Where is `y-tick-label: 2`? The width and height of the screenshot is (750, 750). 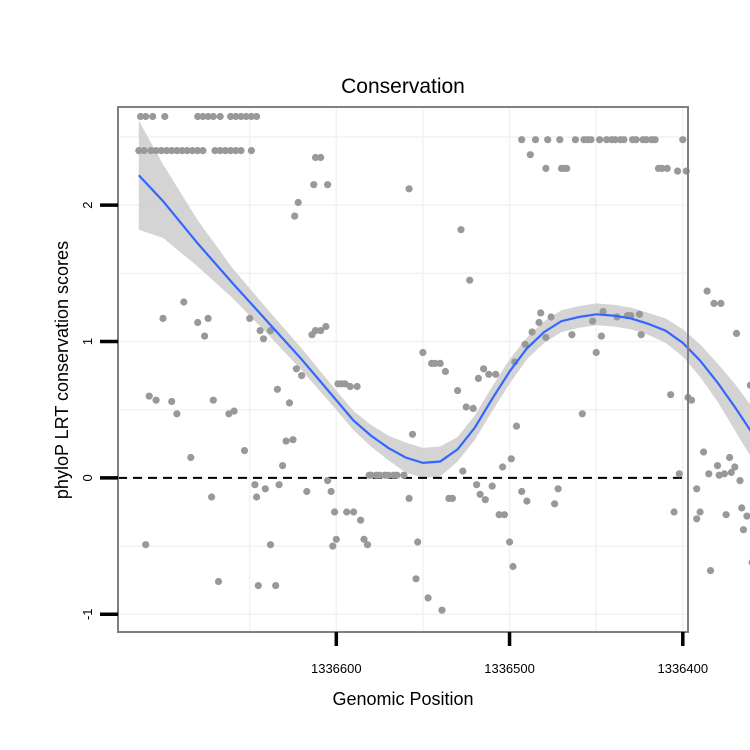
y-tick-label: 2 is located at coordinates (87, 205).